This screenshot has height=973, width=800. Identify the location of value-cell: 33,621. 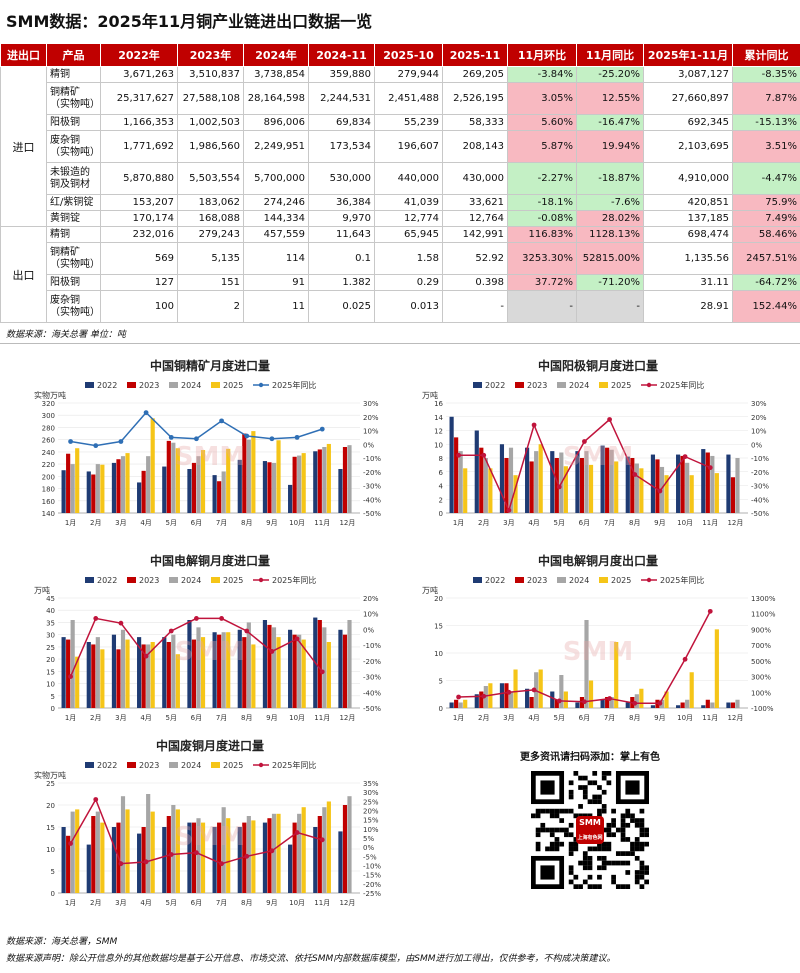
(475, 202).